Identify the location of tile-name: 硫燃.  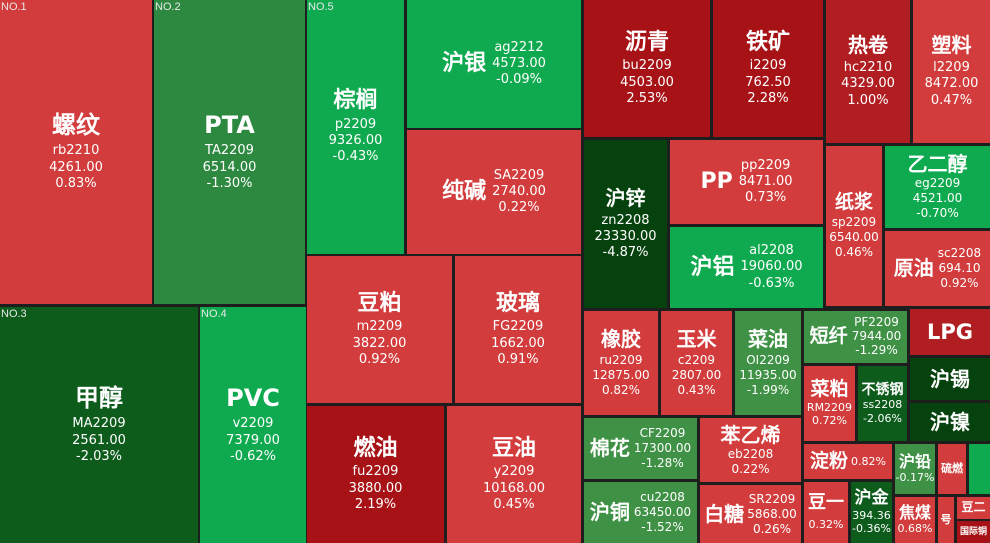
(952, 468).